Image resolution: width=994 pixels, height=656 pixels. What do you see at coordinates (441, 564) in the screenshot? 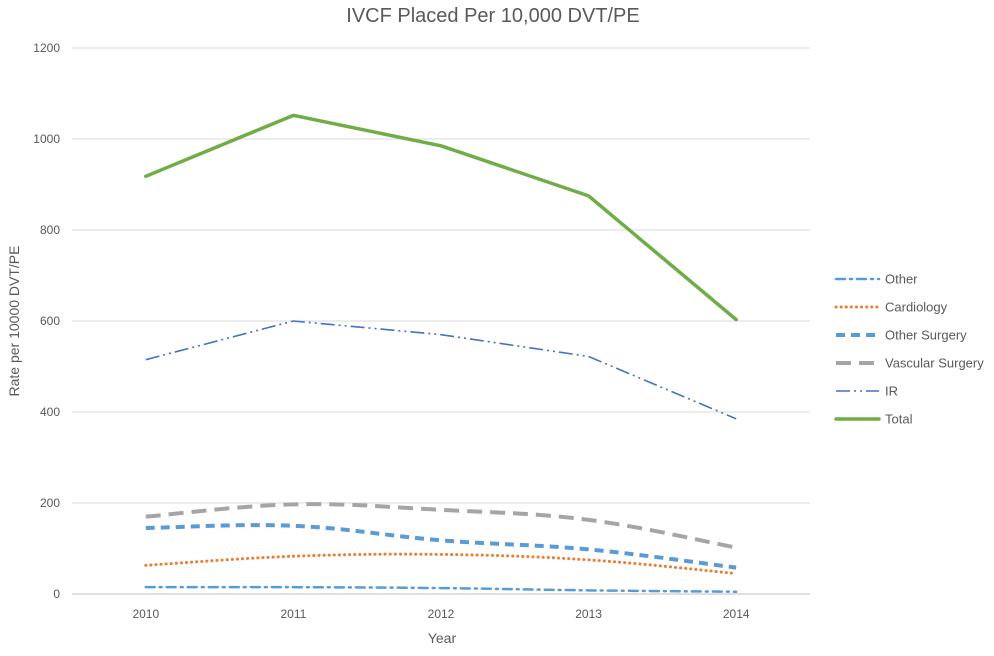
I see `series-line-cardiology` at bounding box center [441, 564].